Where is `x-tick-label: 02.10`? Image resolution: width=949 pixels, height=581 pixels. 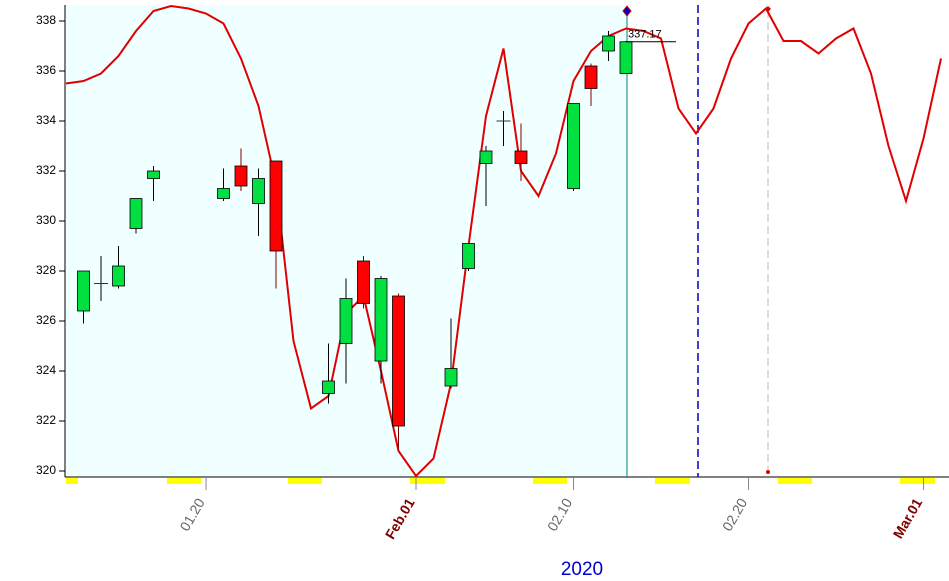
x-tick-label: 02.10 is located at coordinates (559, 514).